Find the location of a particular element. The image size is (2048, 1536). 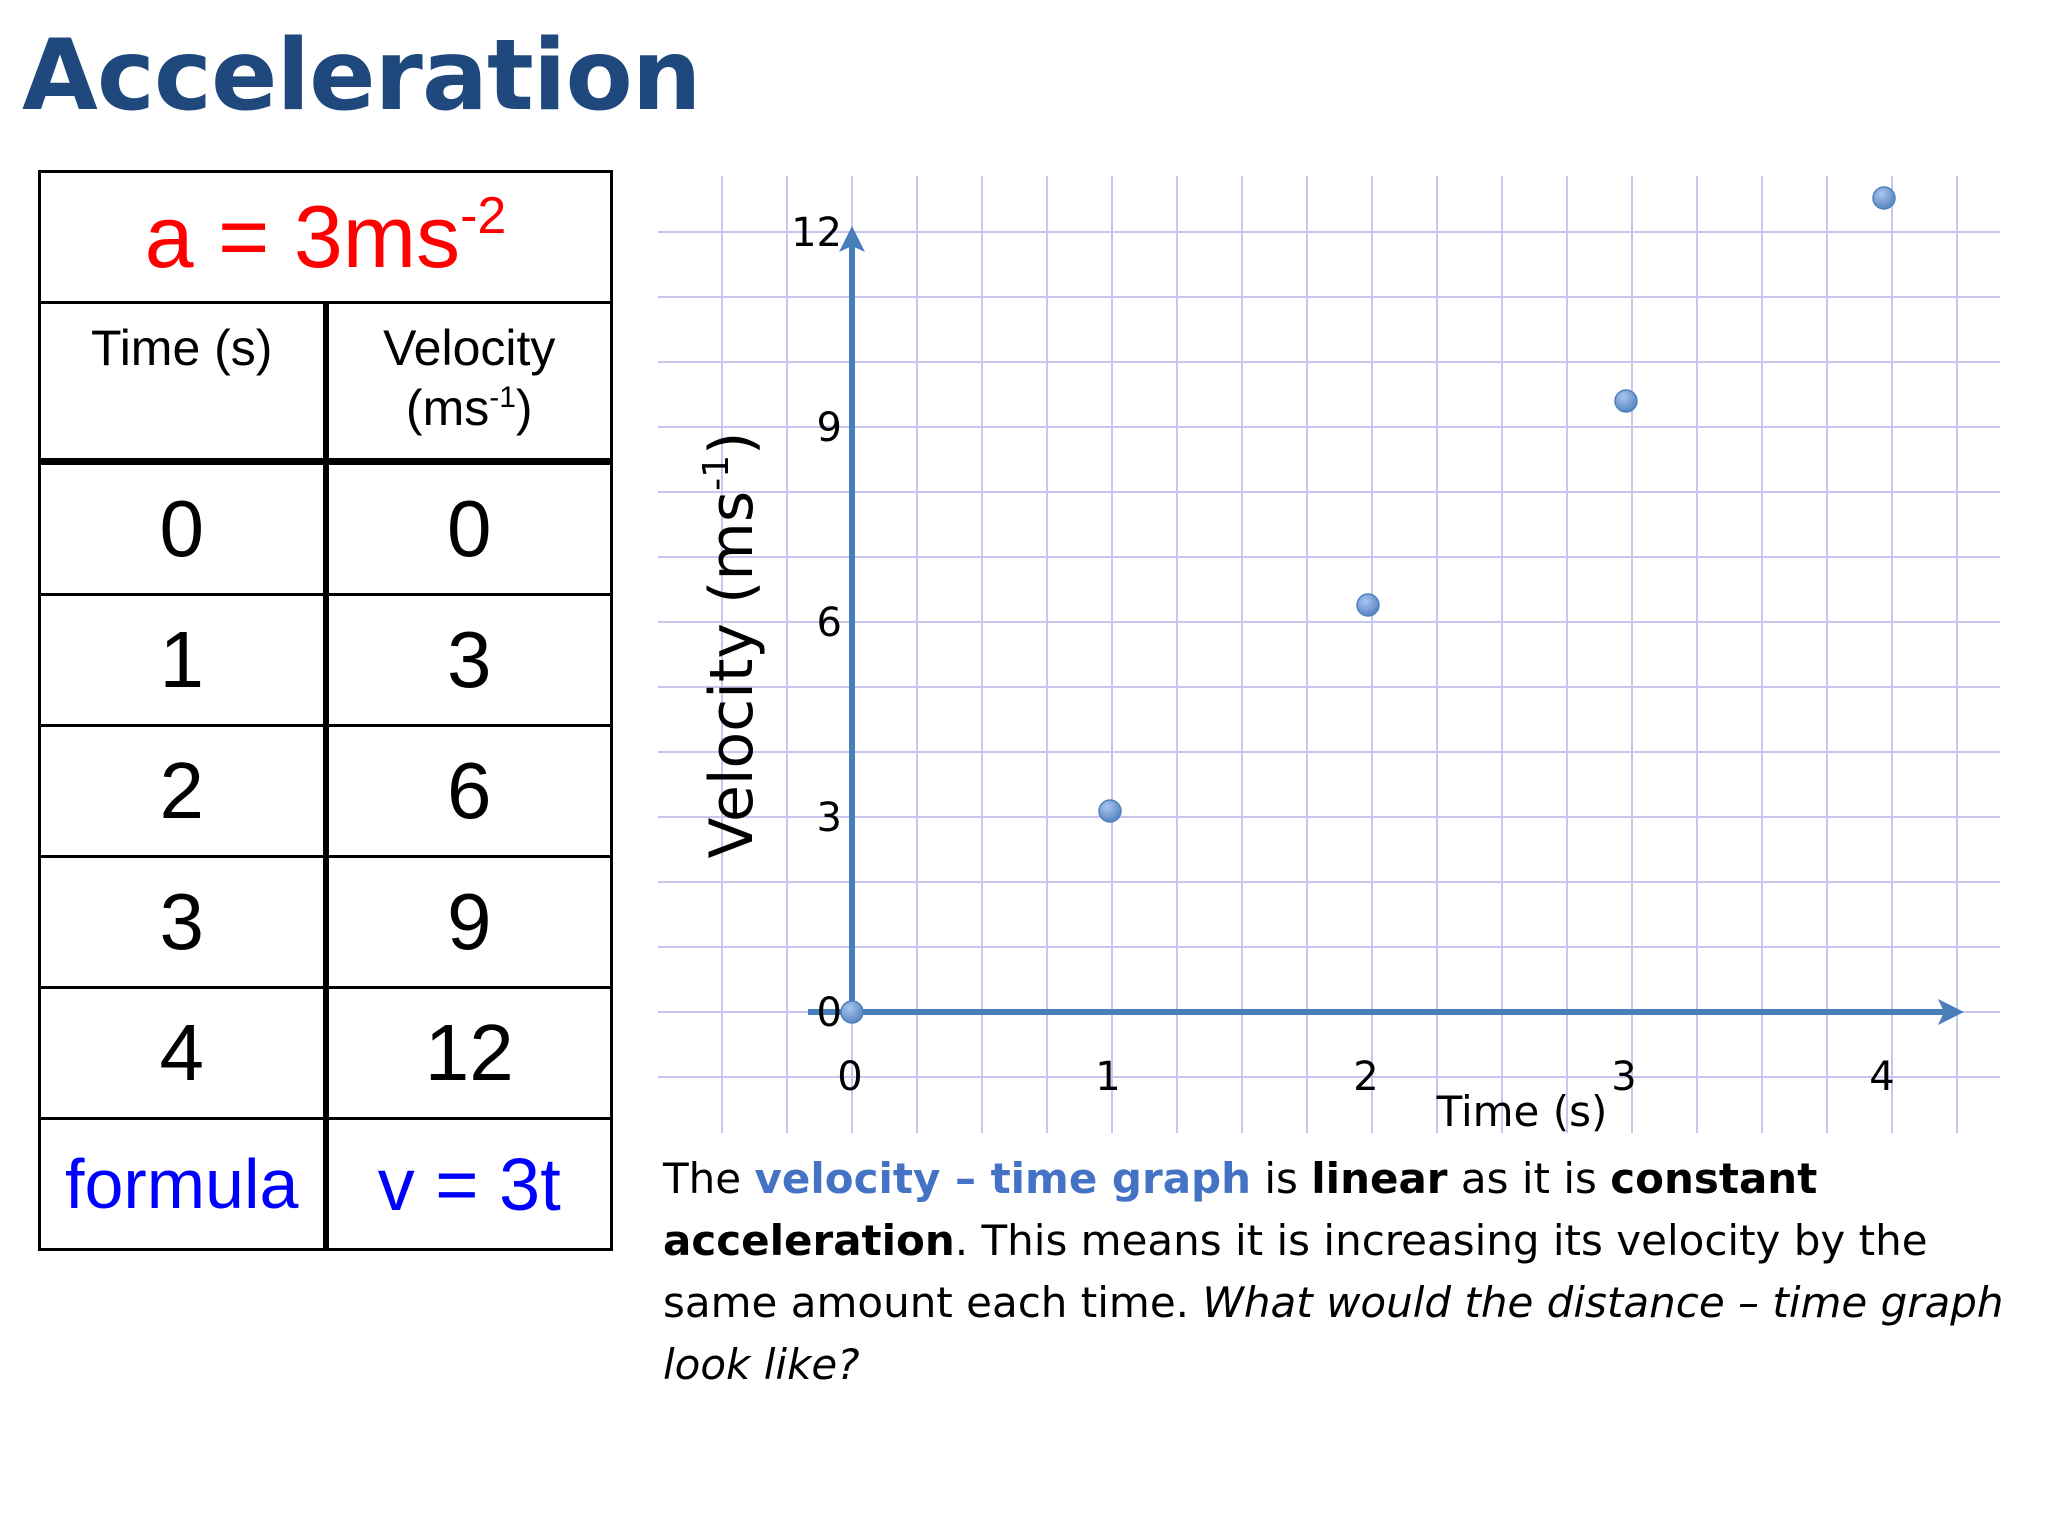

time-cell: 4 is located at coordinates (183, 1053).